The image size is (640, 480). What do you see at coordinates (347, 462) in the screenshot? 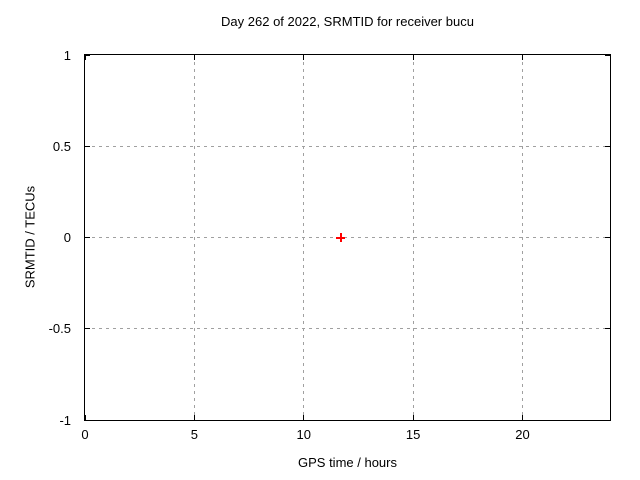
I see `x-axis-label: GPS time / hours` at bounding box center [347, 462].